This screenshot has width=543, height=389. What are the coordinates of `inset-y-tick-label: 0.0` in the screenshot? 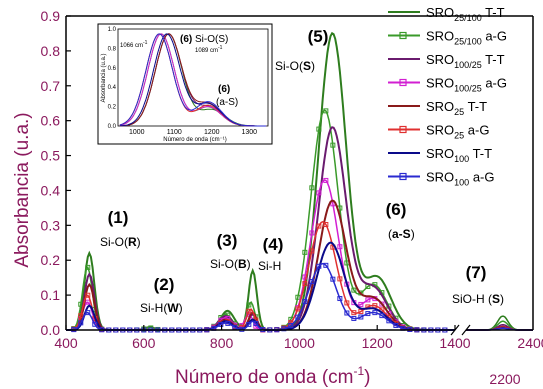 It's located at (112, 127).